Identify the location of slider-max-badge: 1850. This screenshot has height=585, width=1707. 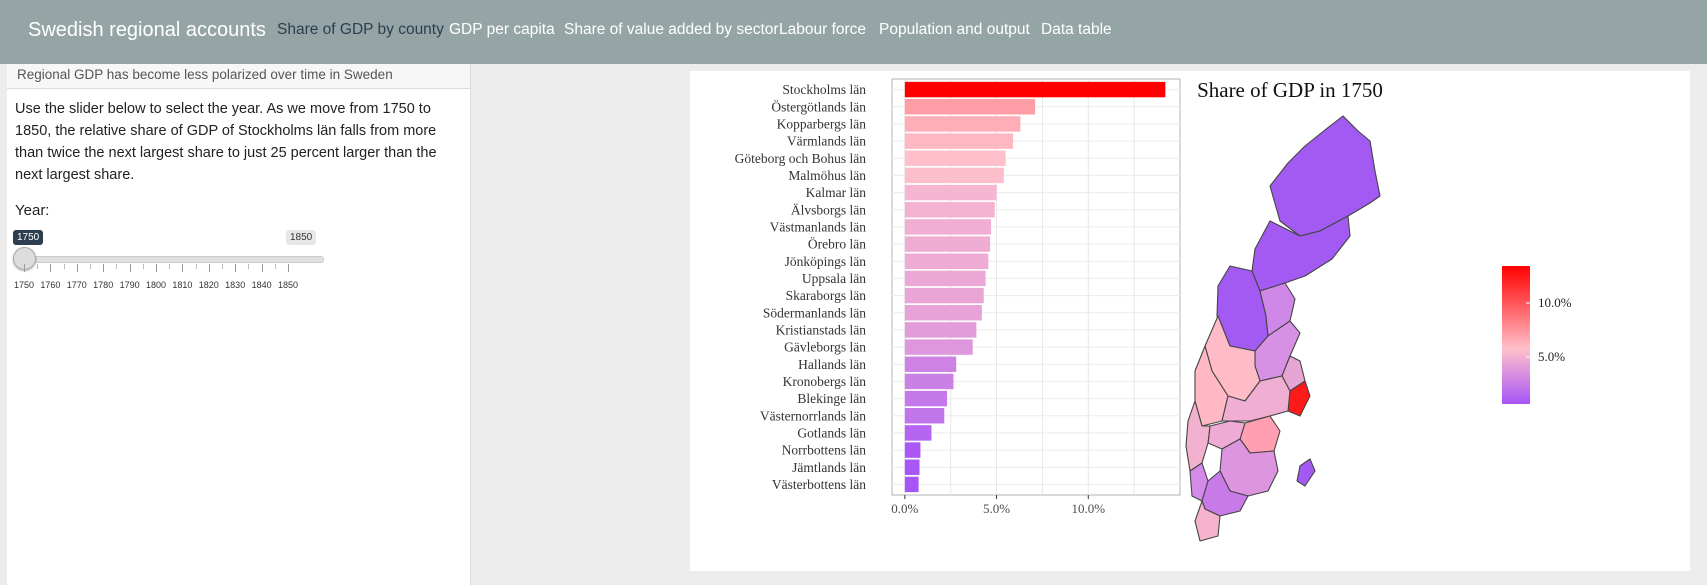
(301, 237).